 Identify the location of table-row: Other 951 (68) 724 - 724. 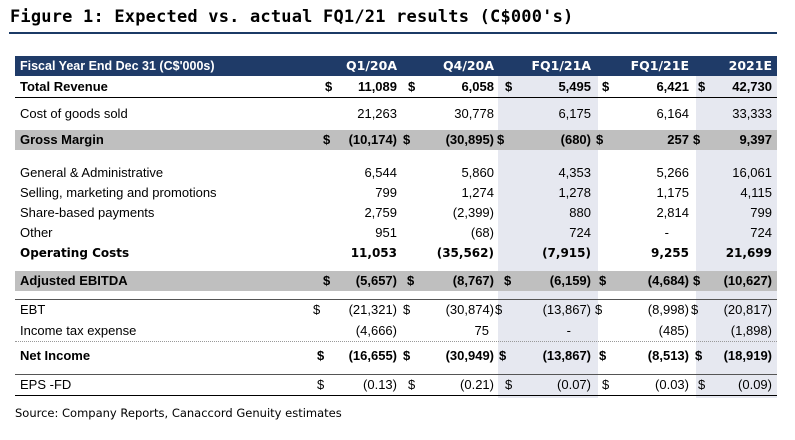
(396, 233).